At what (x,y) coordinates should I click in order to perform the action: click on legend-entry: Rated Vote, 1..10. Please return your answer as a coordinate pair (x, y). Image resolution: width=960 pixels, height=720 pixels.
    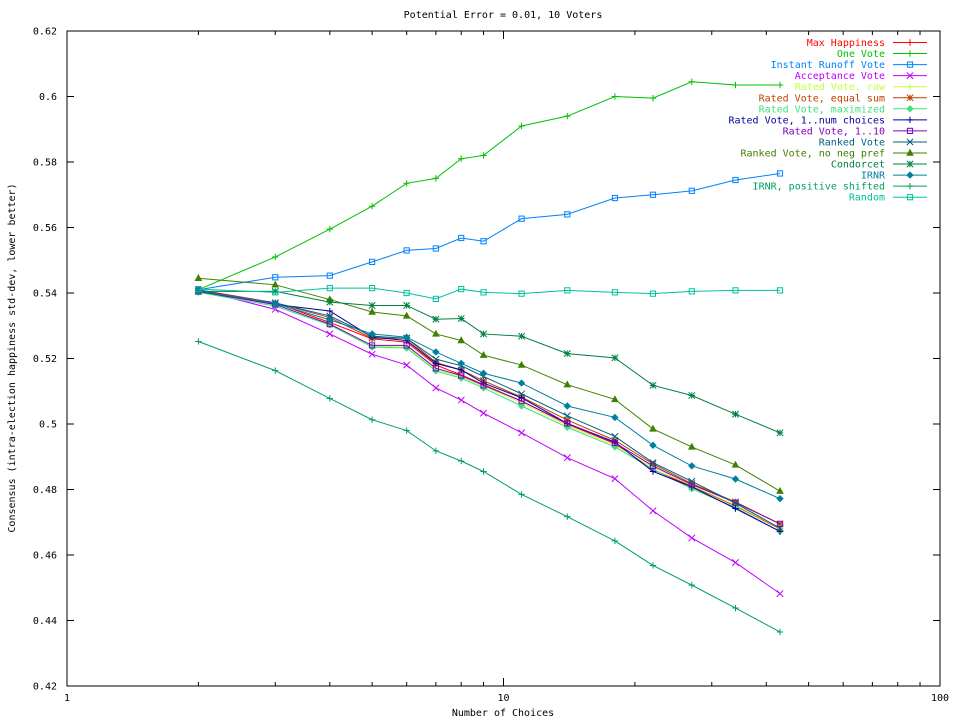
    Looking at the image, I should click on (855, 131).